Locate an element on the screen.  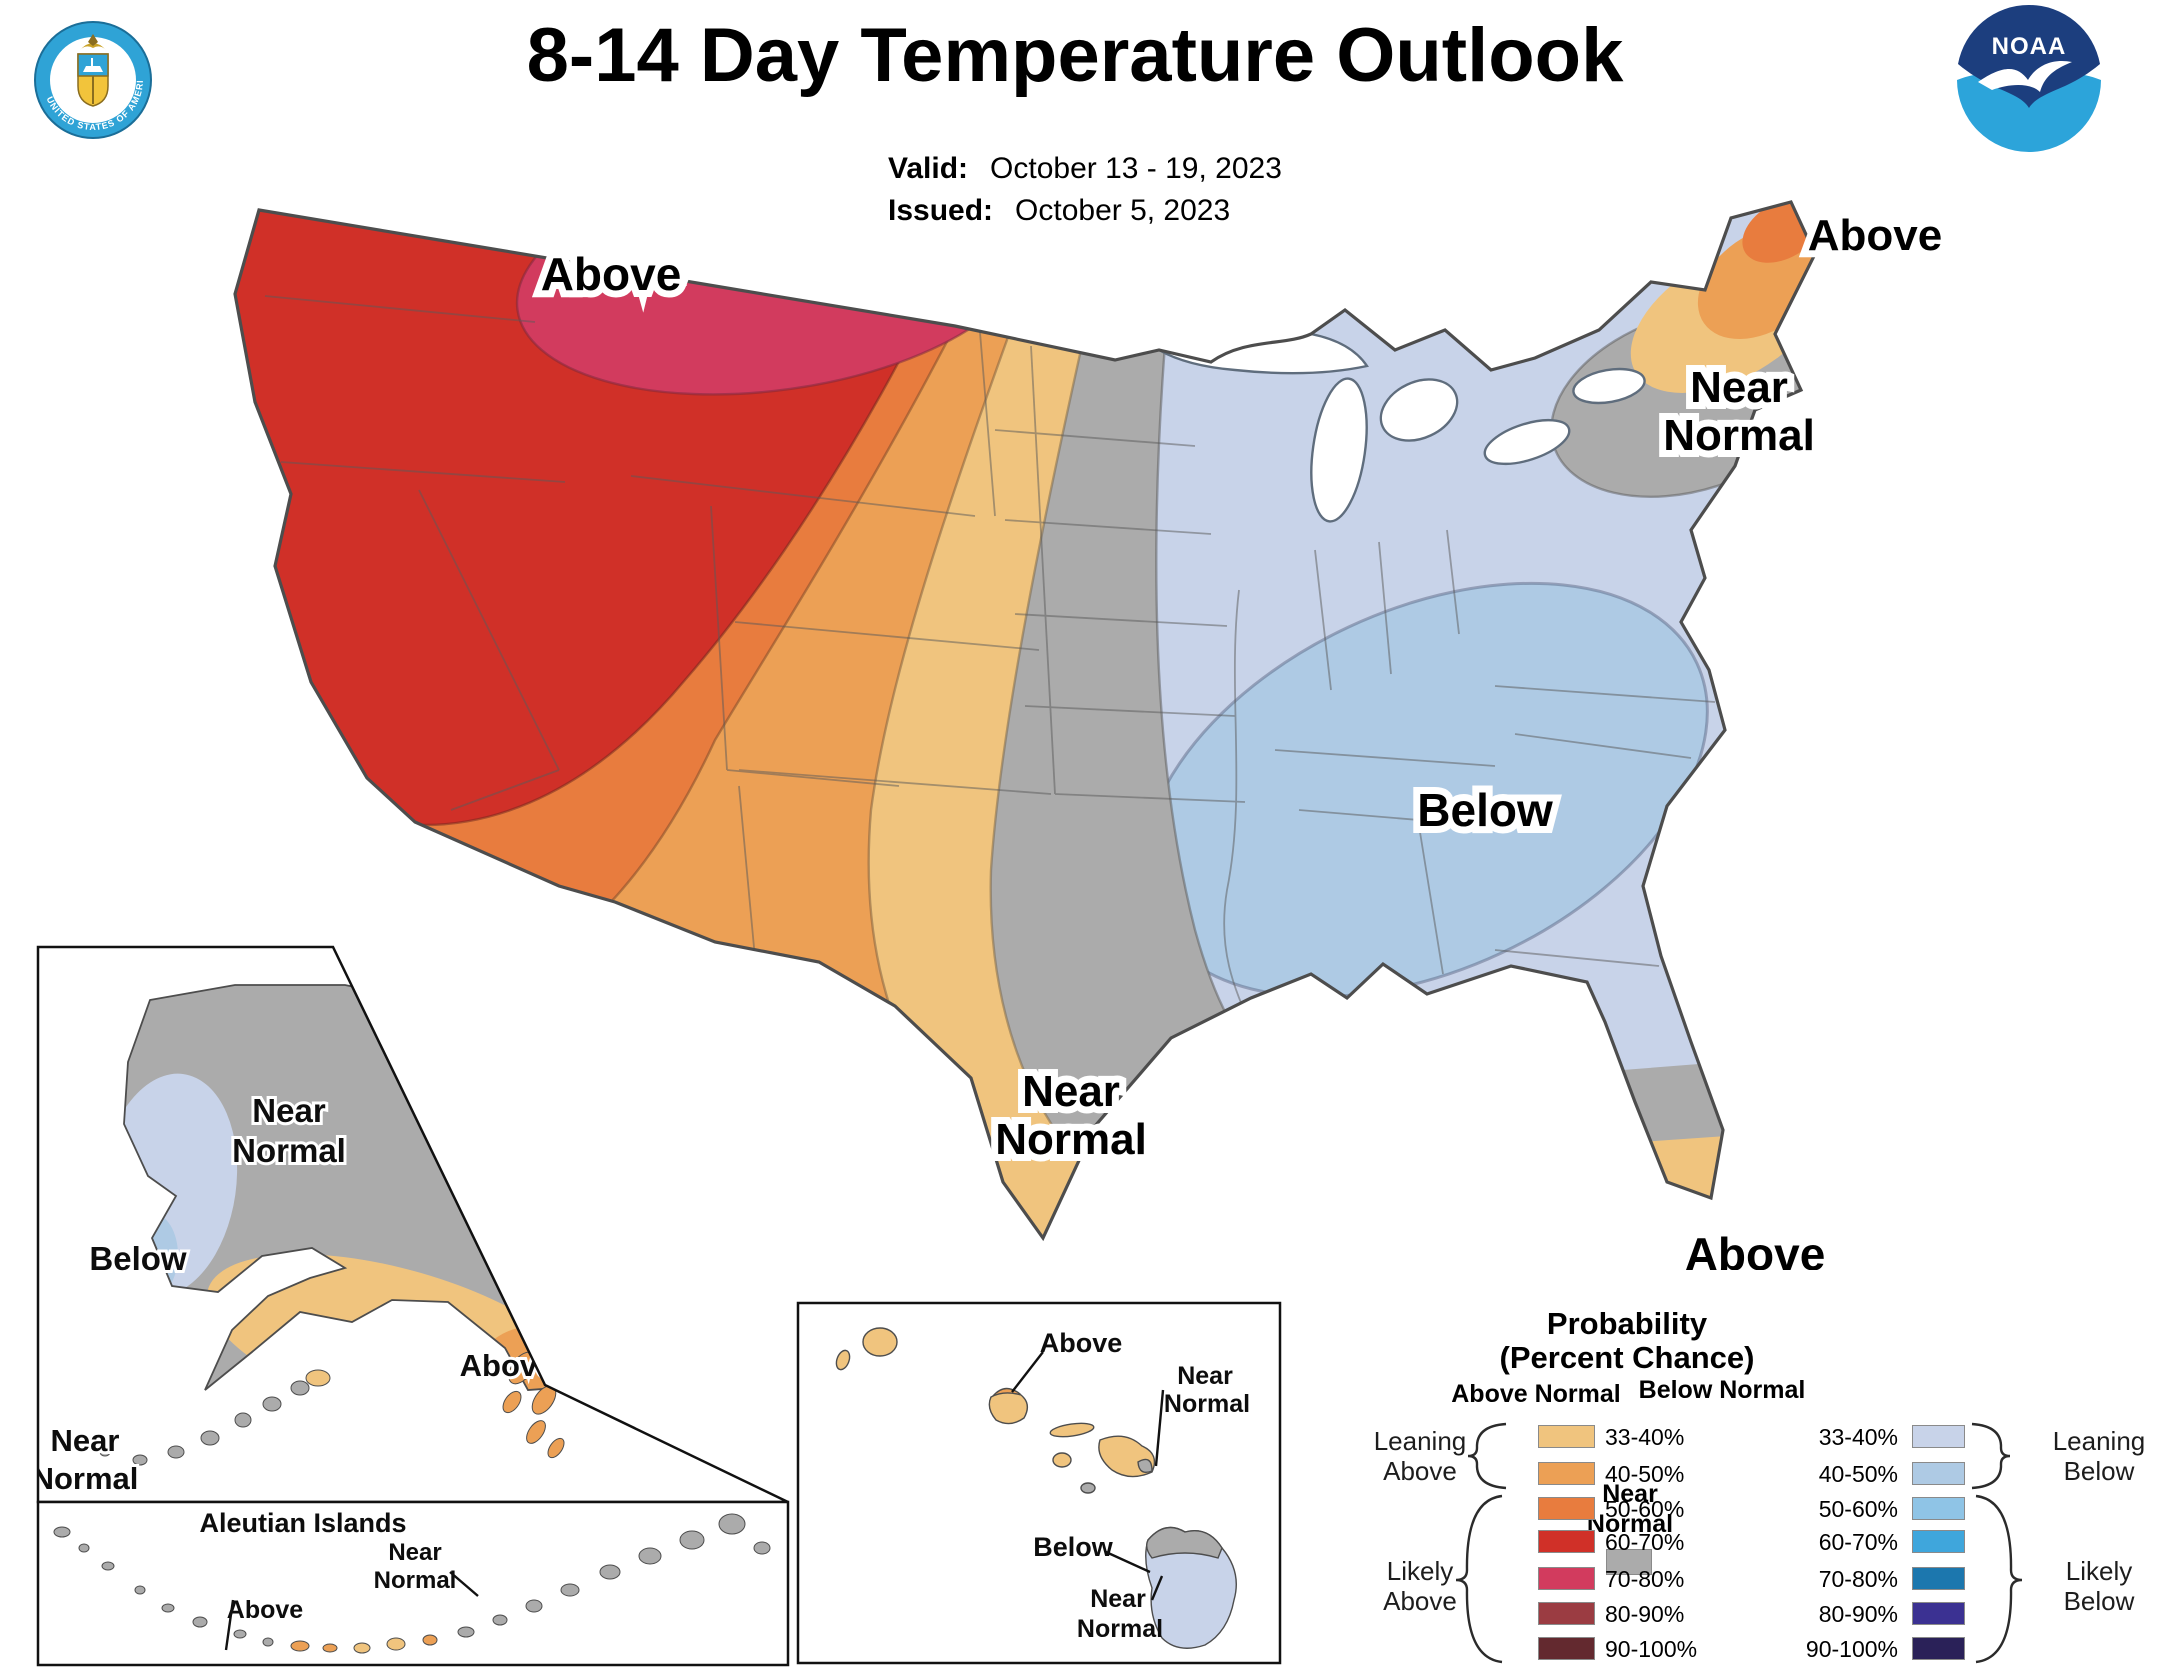
valid-line: Valid: October 13 - 19, 2023 is located at coordinates (1085, 169).